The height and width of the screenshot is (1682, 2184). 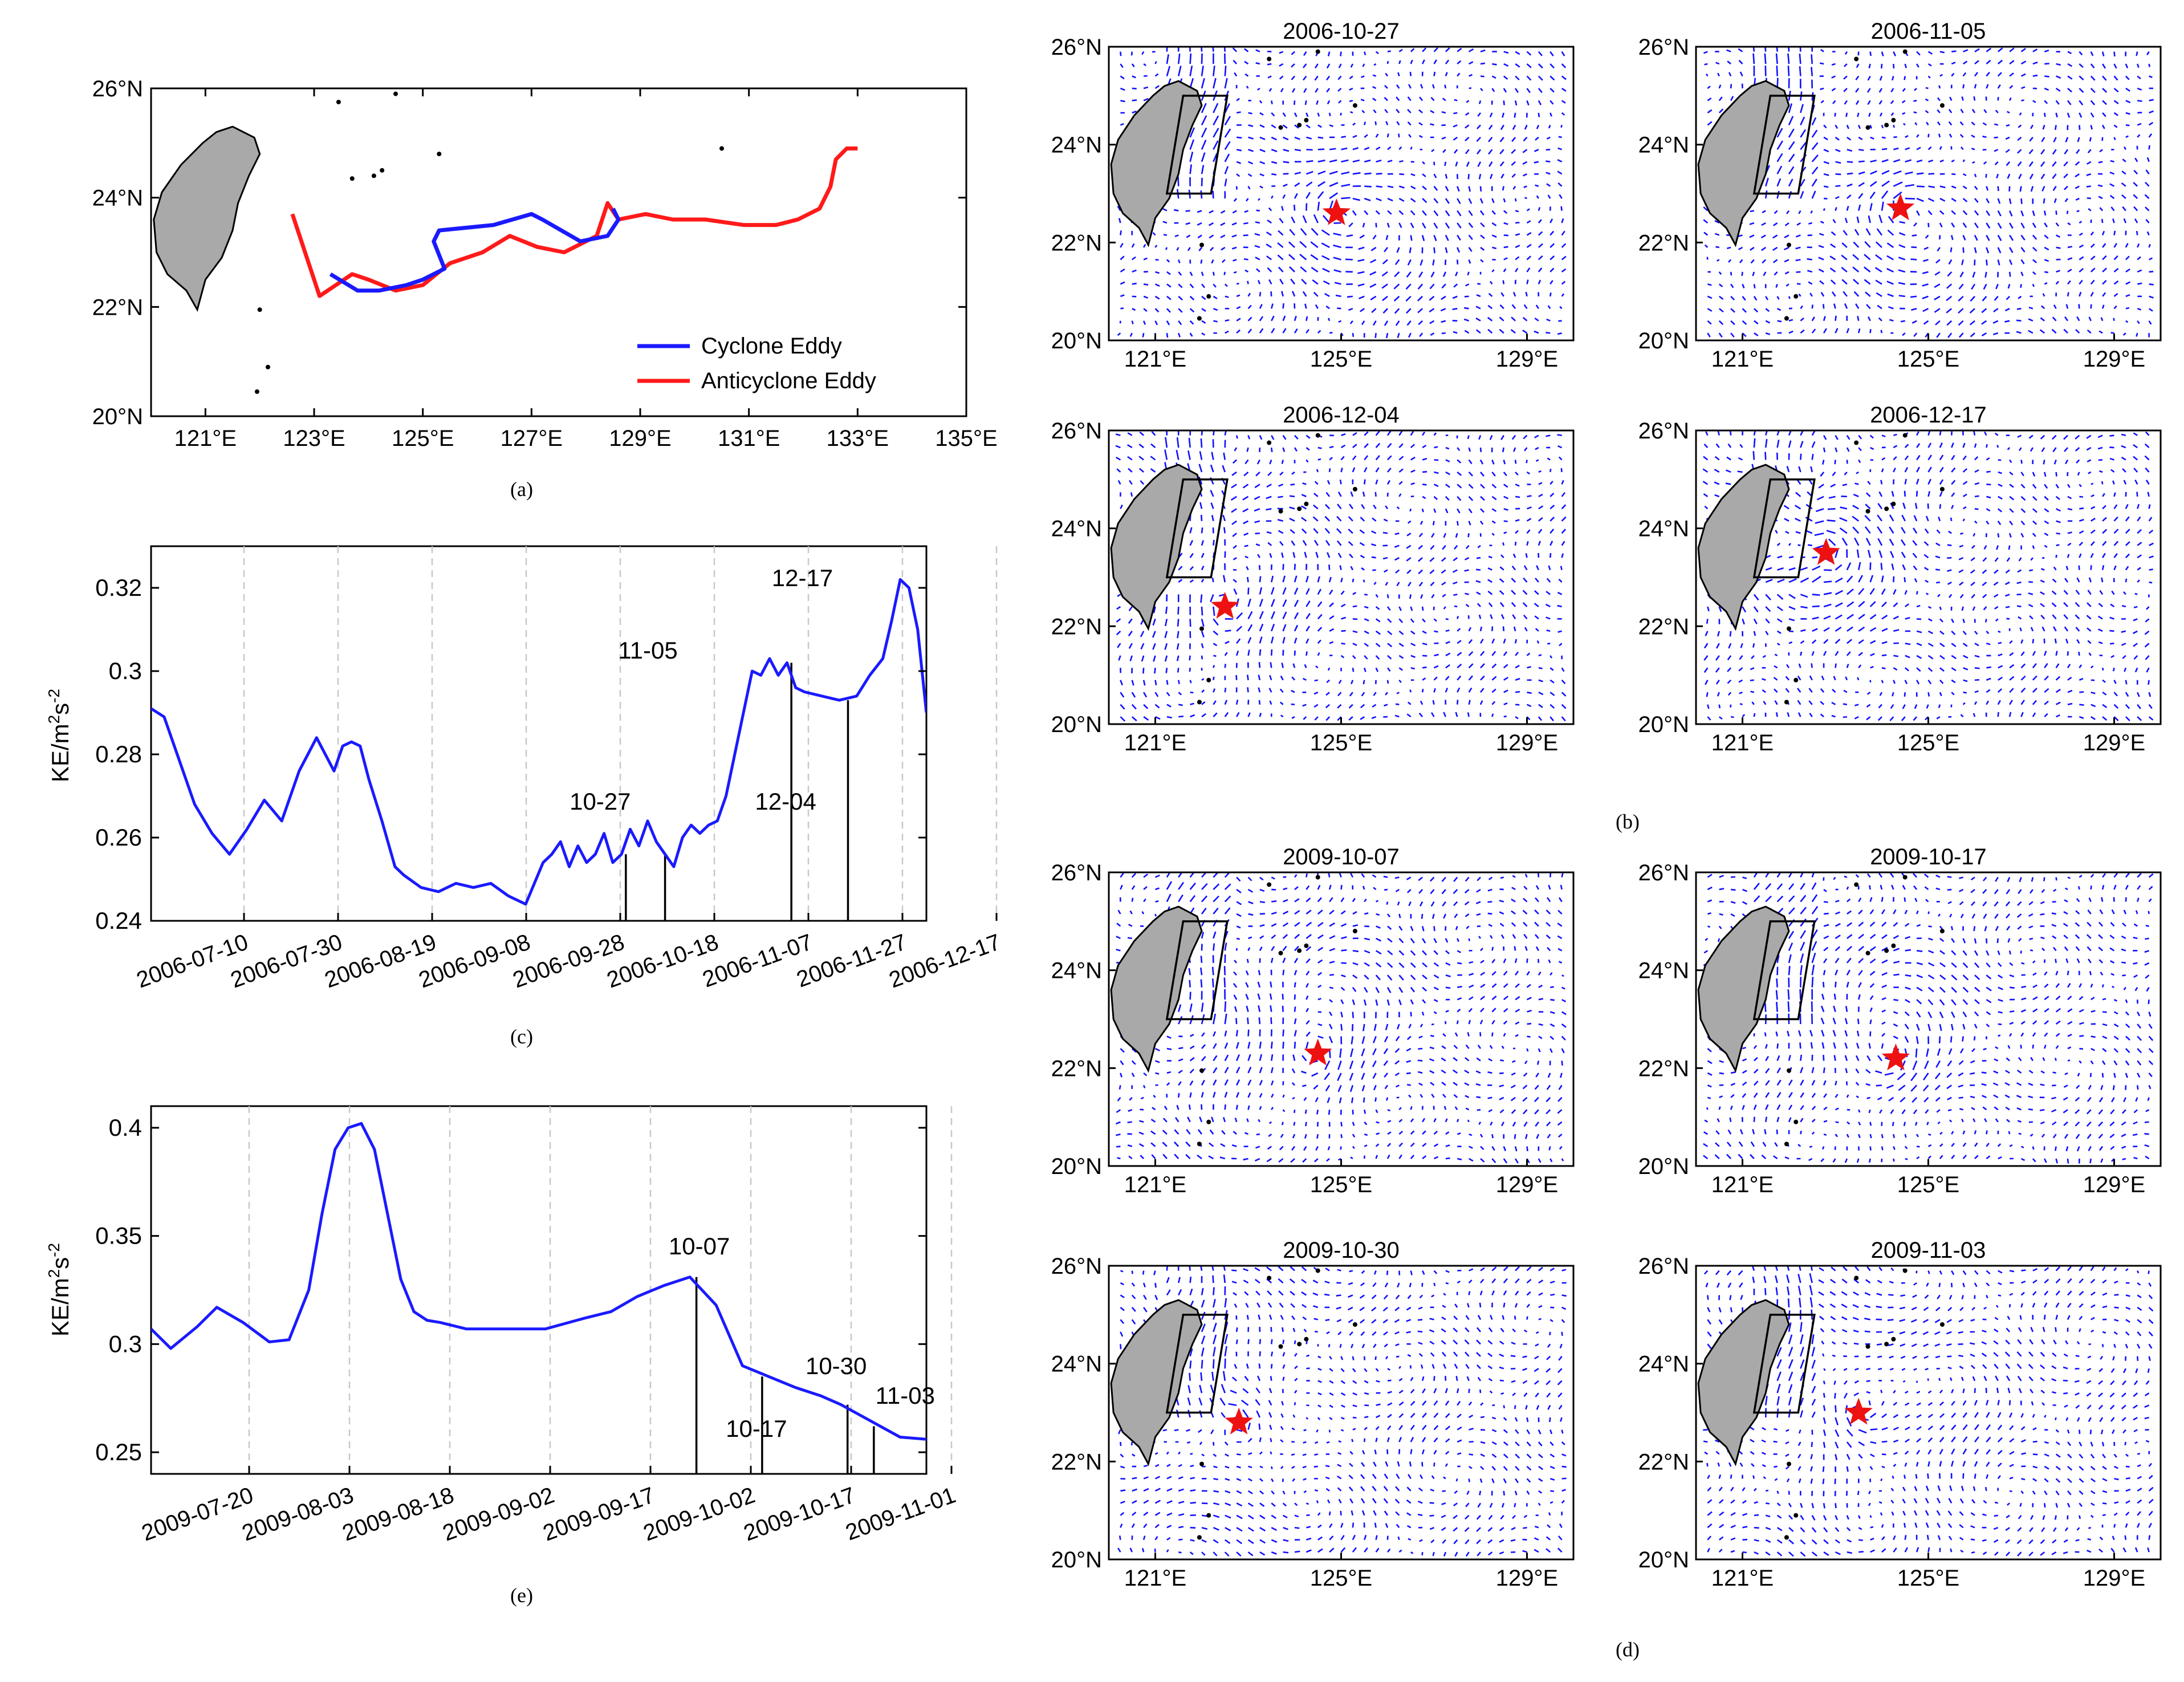 What do you see at coordinates (207, 218) in the screenshot?
I see `taiwan-island` at bounding box center [207, 218].